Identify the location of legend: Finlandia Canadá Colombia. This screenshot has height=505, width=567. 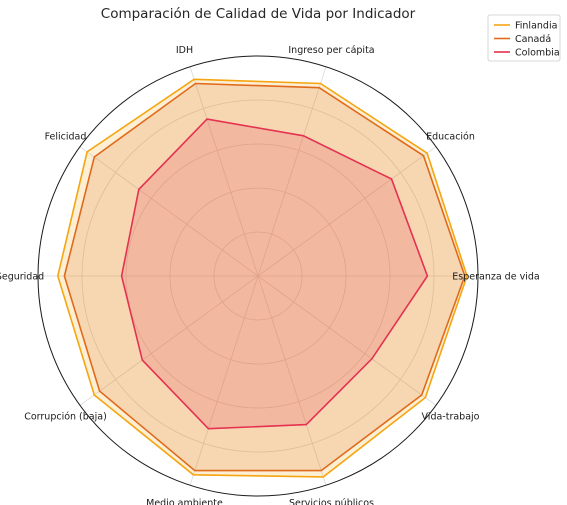
(524, 38).